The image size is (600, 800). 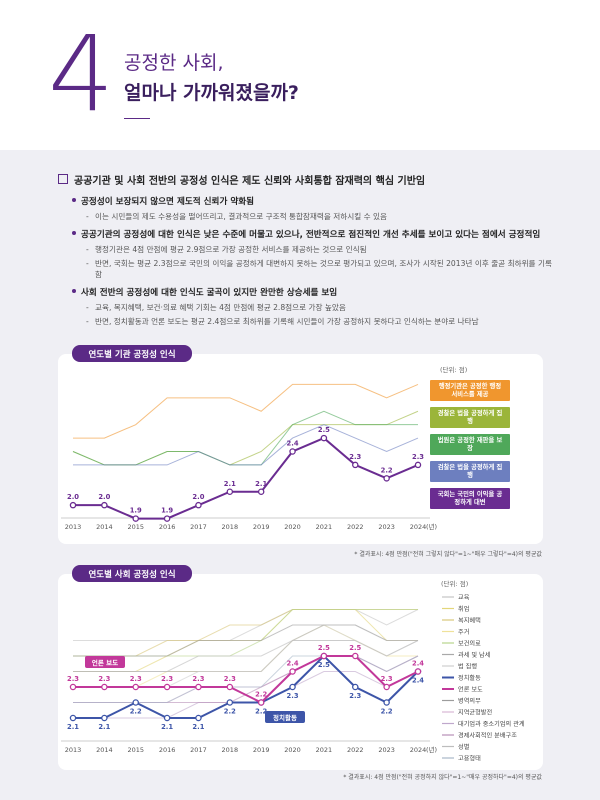 What do you see at coordinates (470, 444) in the screenshot?
I see `legend-entry: 법원은 공정한 재판을 보장` at bounding box center [470, 444].